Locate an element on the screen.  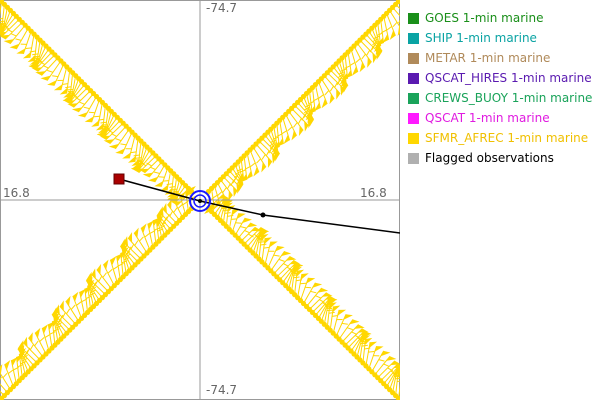
storm-center-outer-ring is located at coordinates (200, 201).